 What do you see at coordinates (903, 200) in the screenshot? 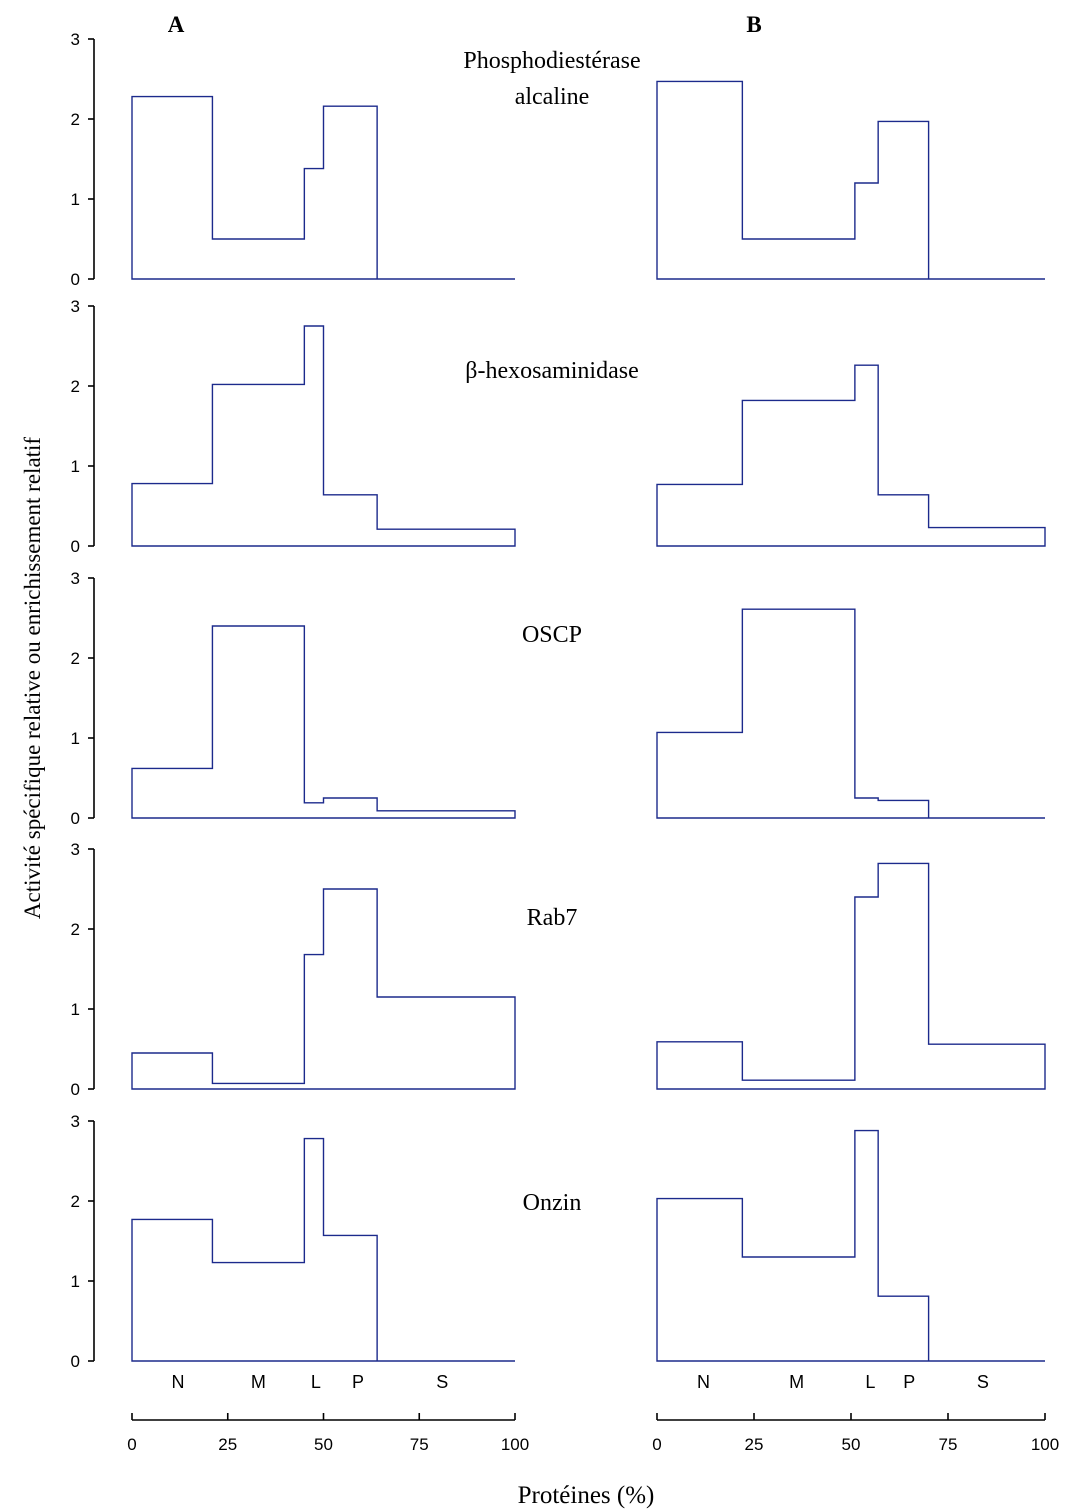
I see `bar-b-1-P` at bounding box center [903, 200].